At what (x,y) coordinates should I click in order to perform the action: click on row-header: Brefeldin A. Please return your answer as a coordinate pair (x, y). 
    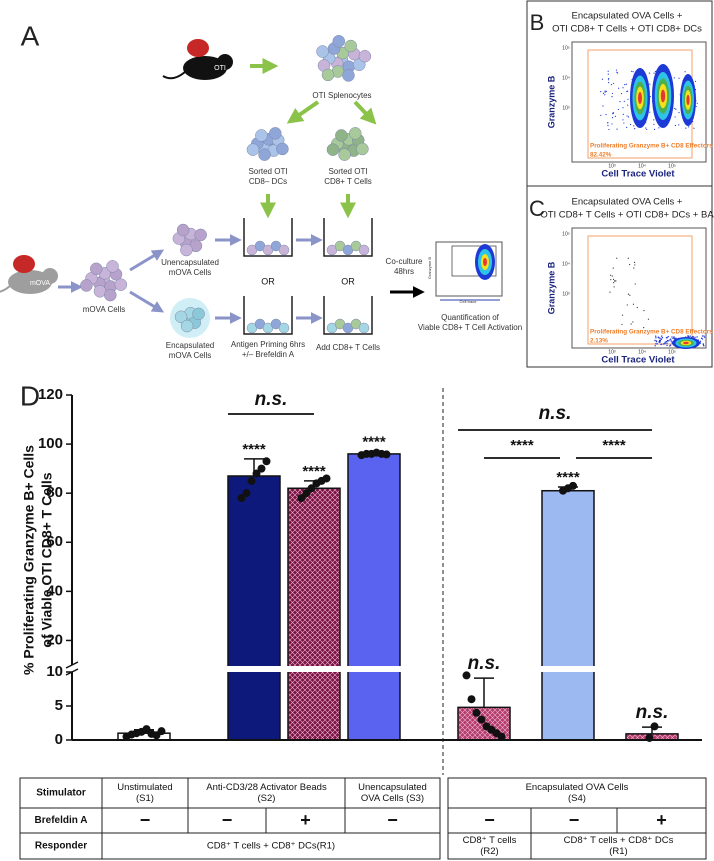
    Looking at the image, I should click on (61, 820).